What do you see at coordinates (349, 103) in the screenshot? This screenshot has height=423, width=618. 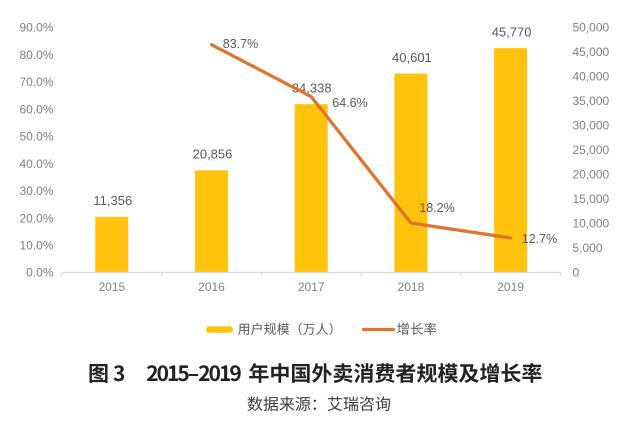 I see `svg-text: 64.6%` at bounding box center [349, 103].